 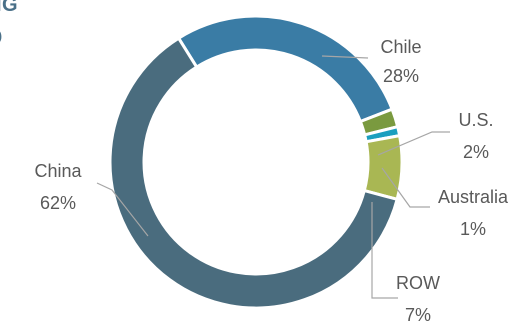 I want to click on label-chile-name: Chile, so click(x=400, y=47).